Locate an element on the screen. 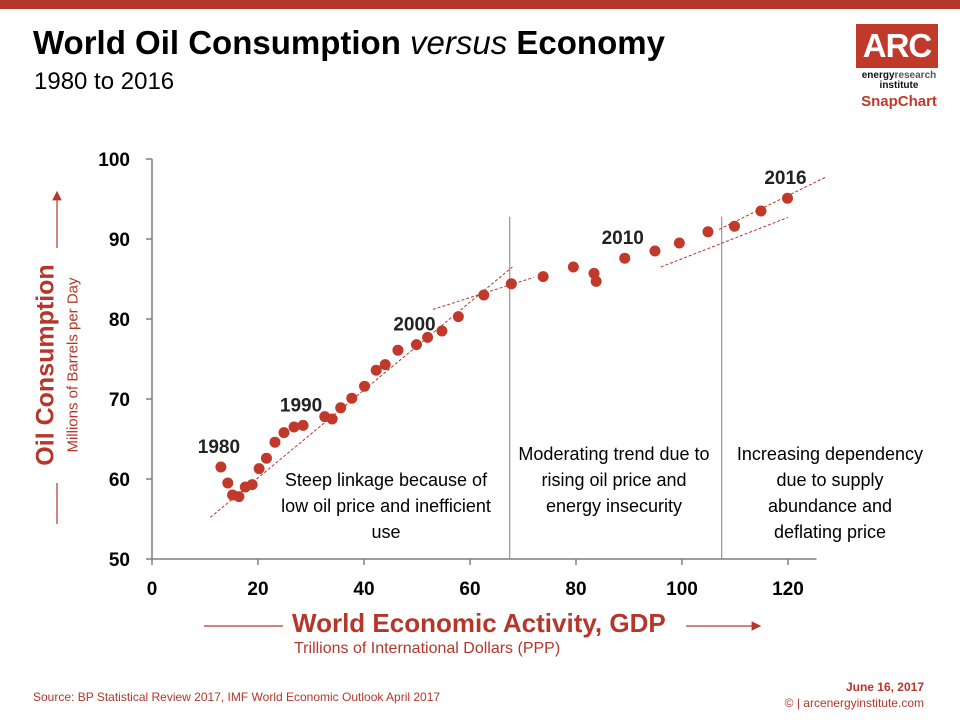 This screenshot has height=720, width=960. arc-logo: ARC energyresearch institute SnapChart is located at coordinates (899, 67).